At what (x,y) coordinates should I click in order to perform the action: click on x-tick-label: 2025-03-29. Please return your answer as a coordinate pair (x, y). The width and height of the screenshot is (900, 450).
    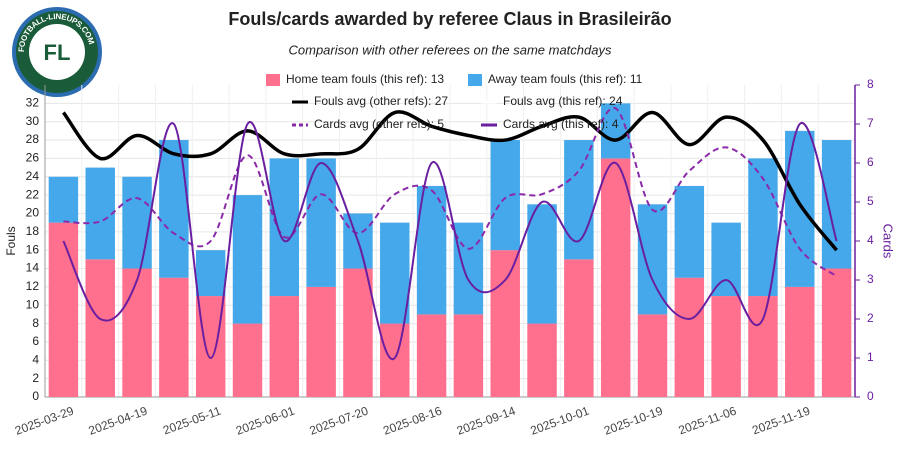
    Looking at the image, I should click on (44, 421).